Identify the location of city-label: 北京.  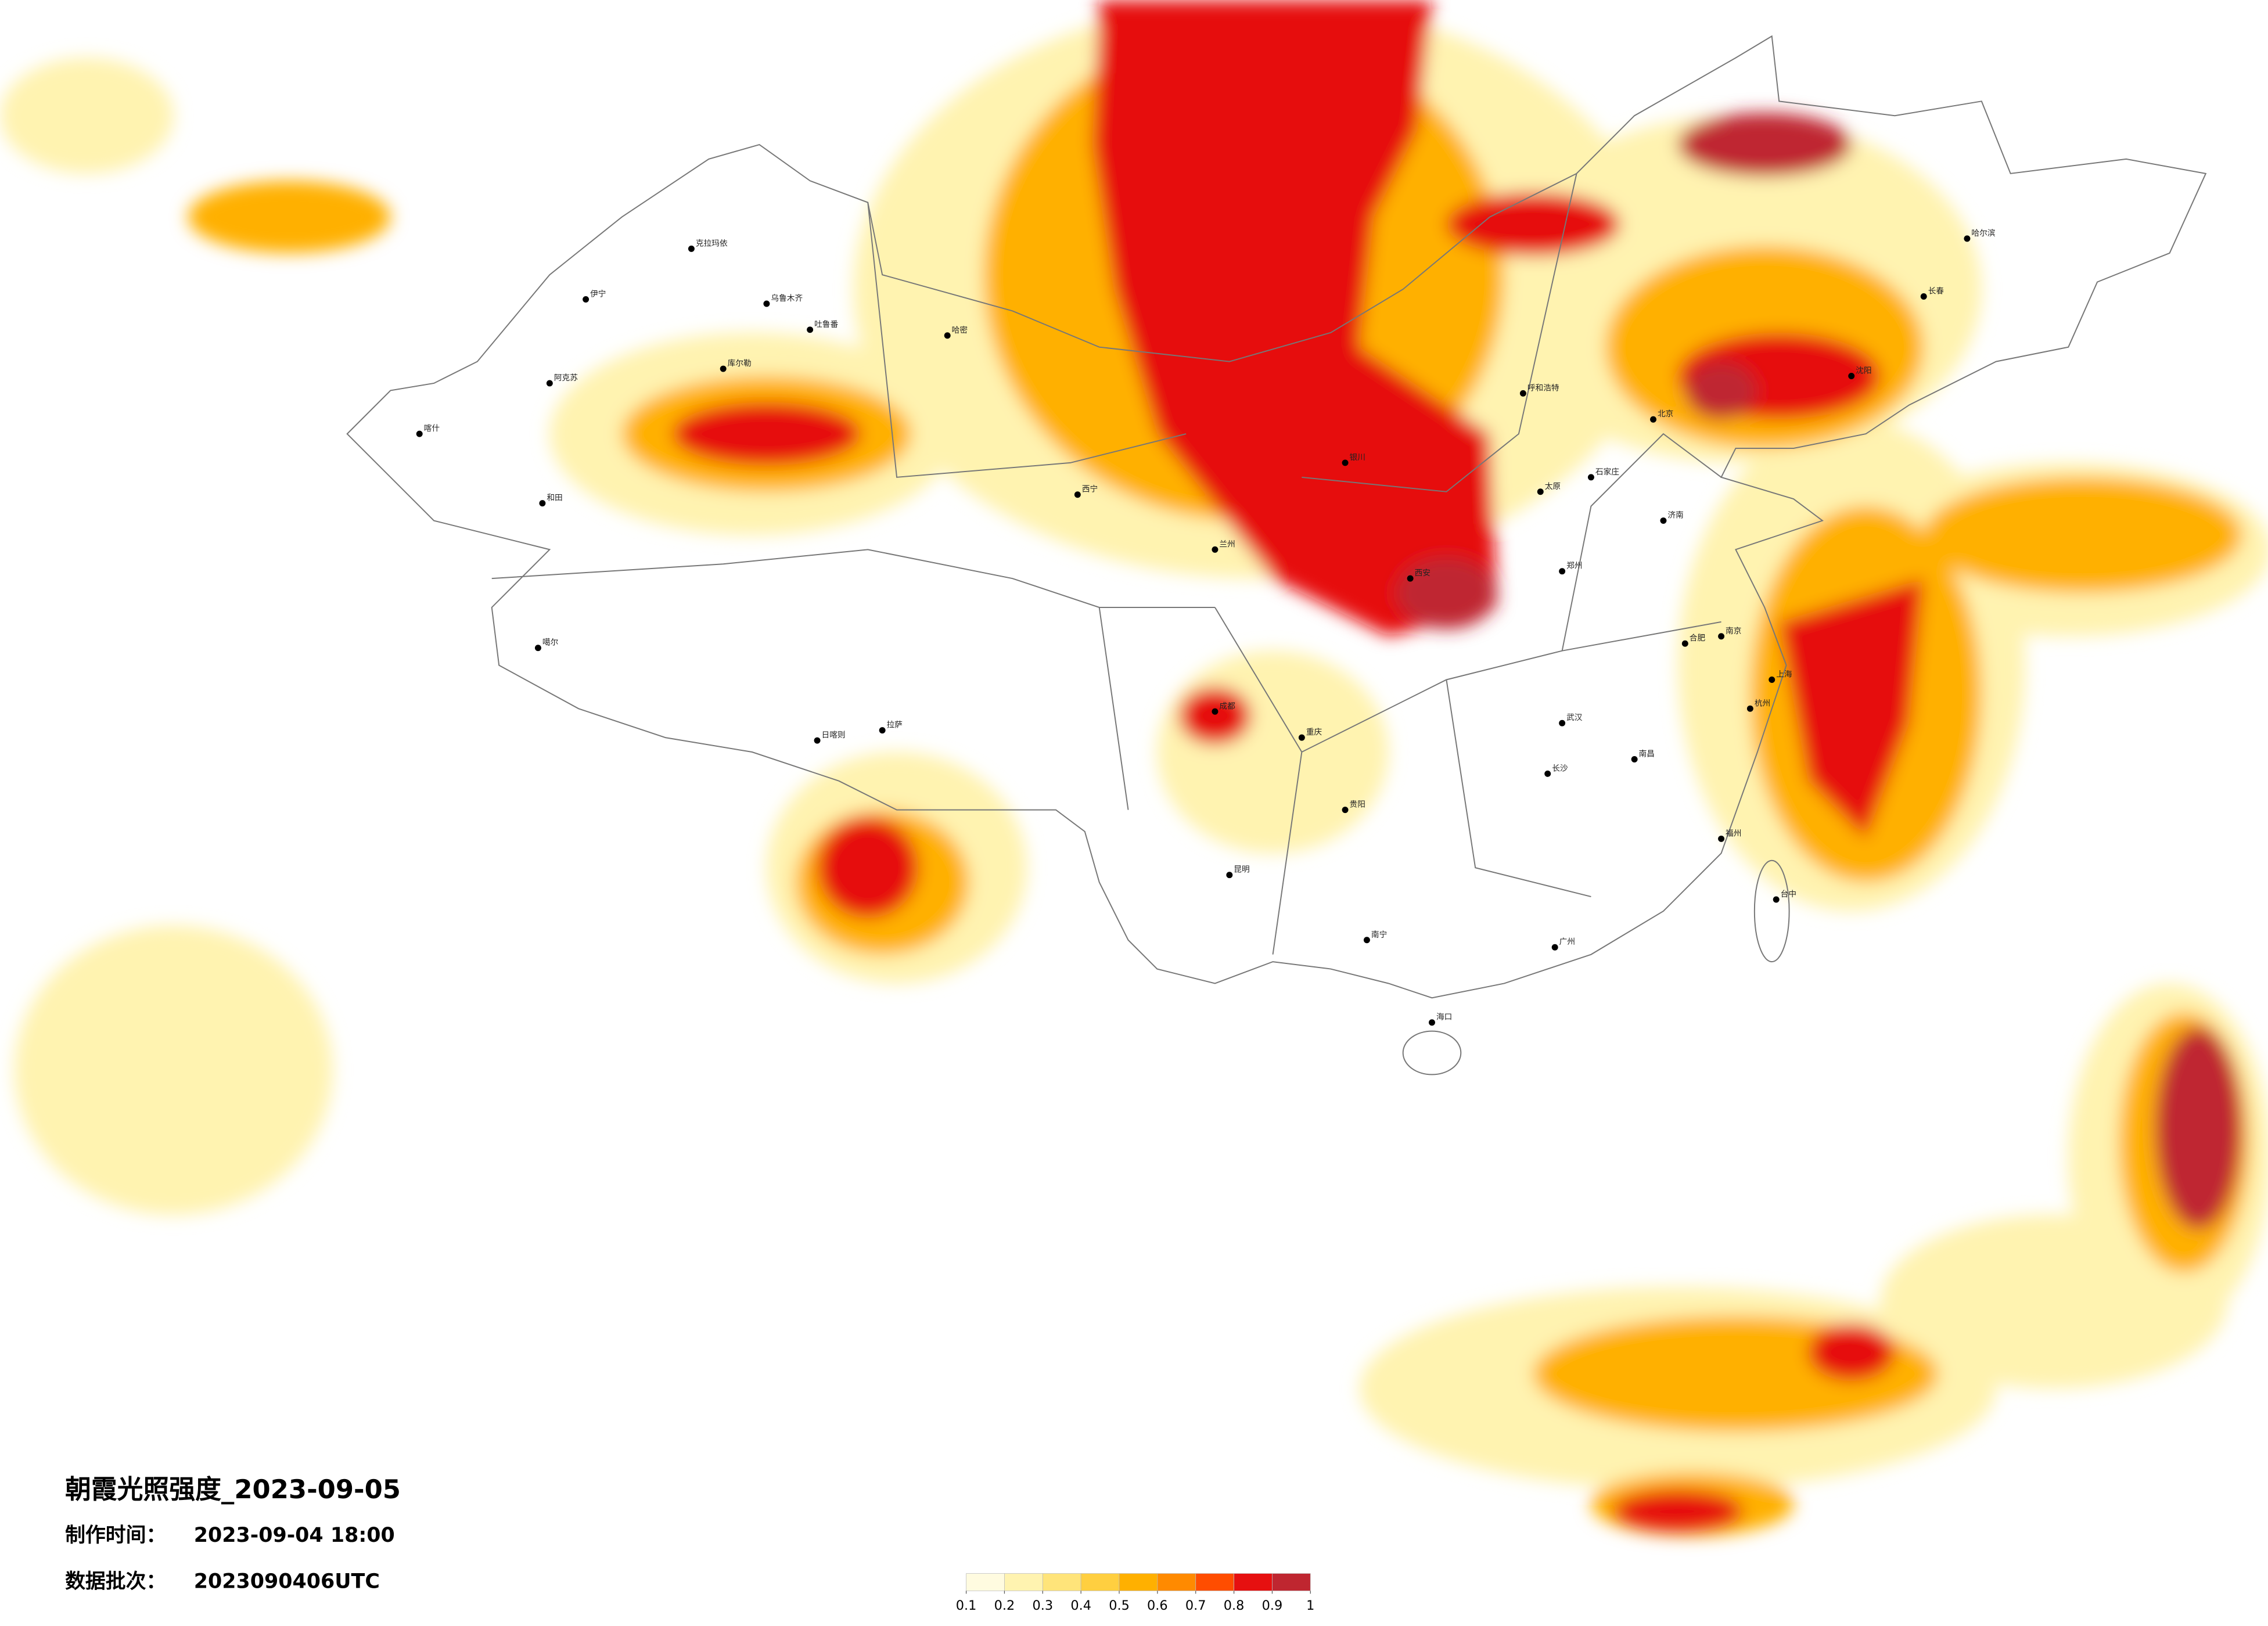
(1665, 414).